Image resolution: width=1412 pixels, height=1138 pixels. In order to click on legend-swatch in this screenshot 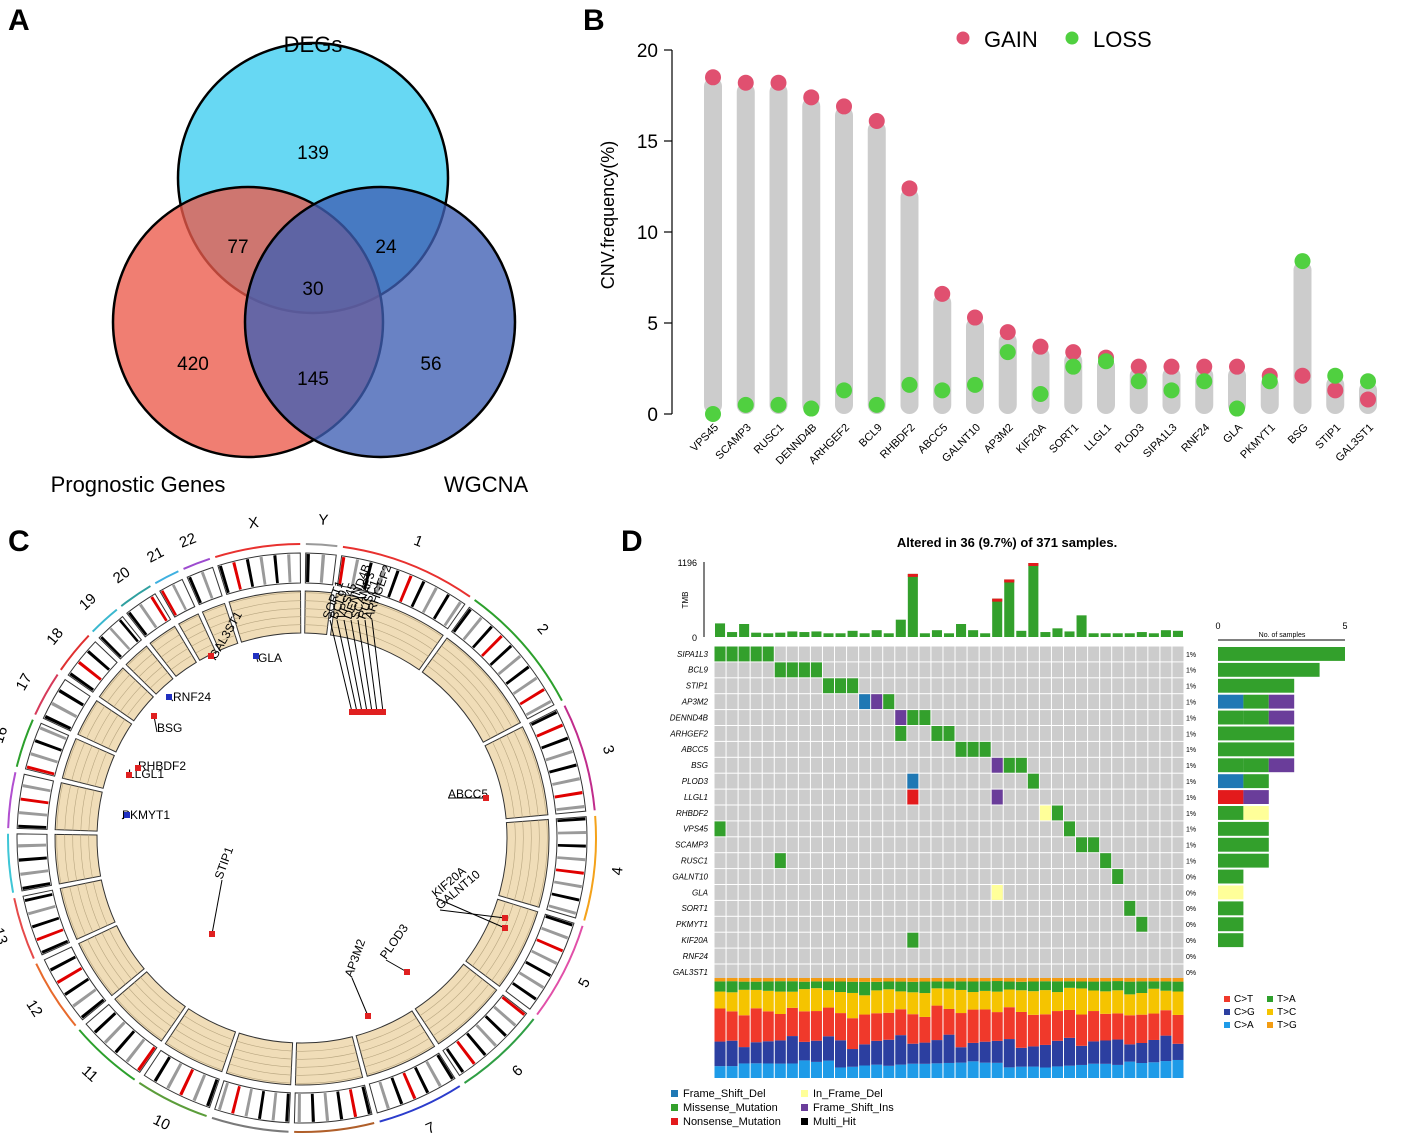, I will do `click(674, 1107)`.